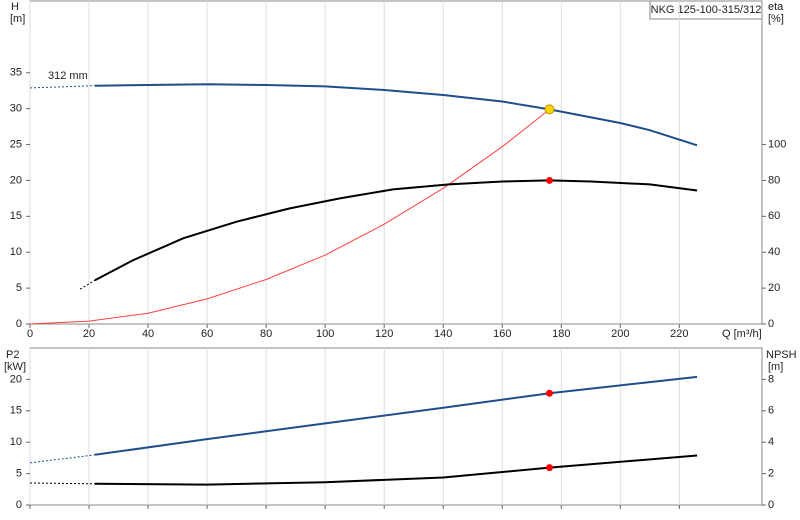 This screenshot has width=800, height=520. What do you see at coordinates (771, 411) in the screenshot?
I see `y2-tick-label: 6` at bounding box center [771, 411].